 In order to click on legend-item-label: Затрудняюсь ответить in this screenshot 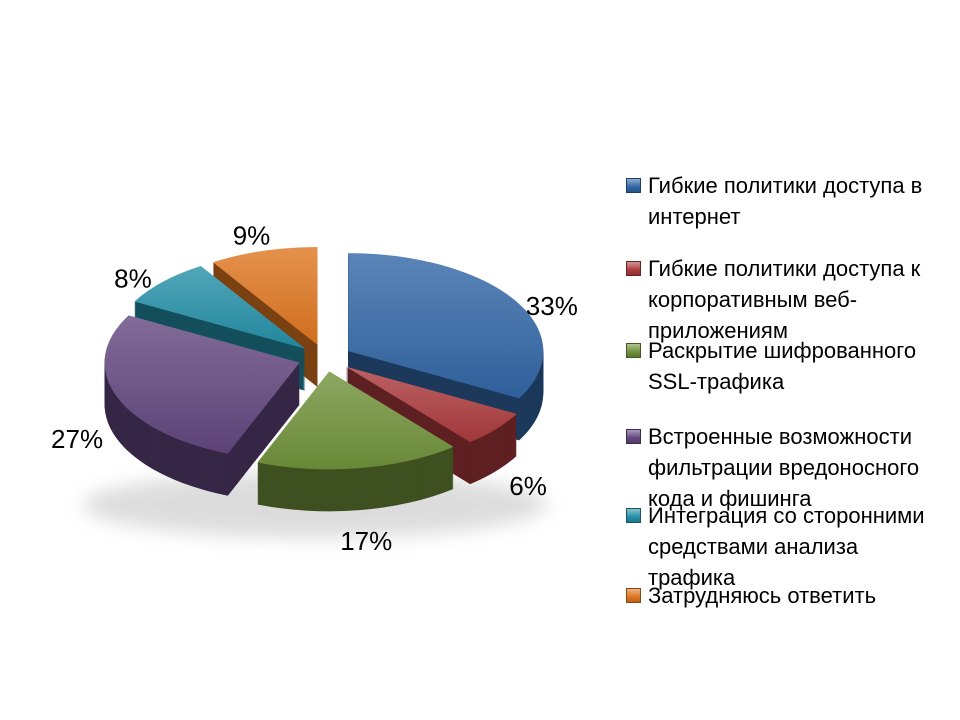, I will do `click(762, 595)`.